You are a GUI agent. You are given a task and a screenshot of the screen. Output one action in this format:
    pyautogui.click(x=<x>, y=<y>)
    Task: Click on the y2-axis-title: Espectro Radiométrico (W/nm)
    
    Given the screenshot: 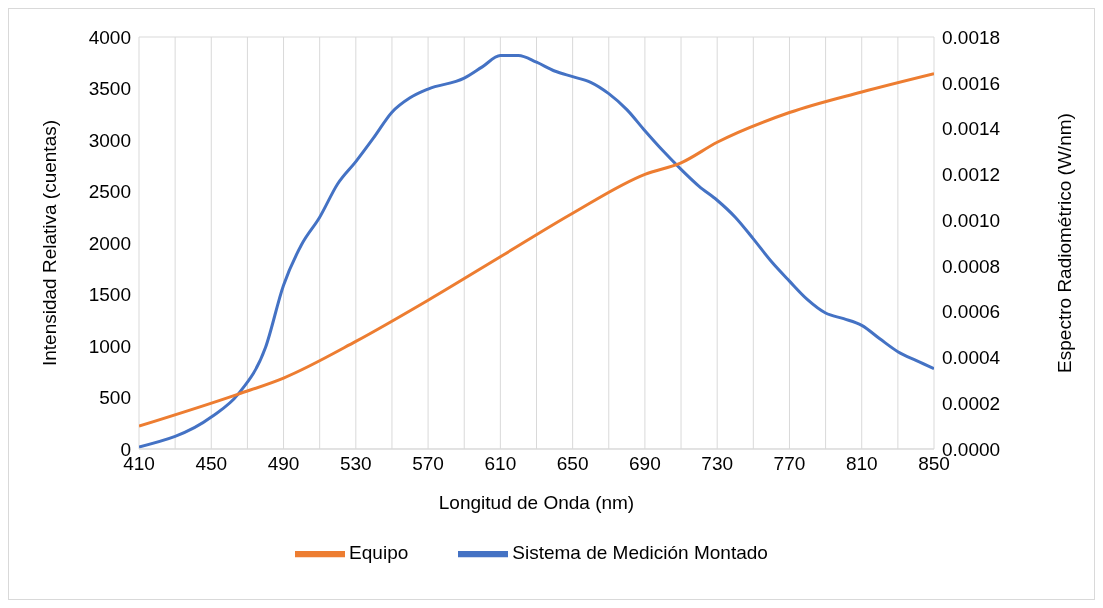 What is the action you would take?
    pyautogui.click(x=1064, y=243)
    